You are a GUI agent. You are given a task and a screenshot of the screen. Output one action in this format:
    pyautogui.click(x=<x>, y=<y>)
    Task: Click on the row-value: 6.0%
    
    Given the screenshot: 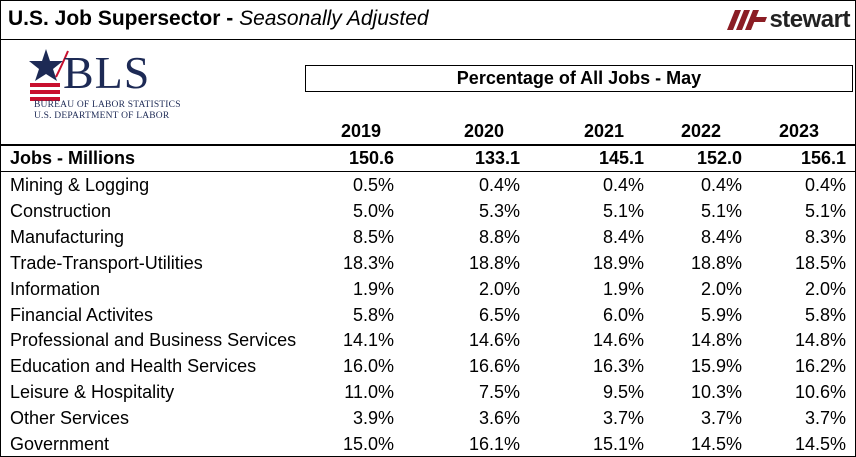 What is the action you would take?
    pyautogui.click(x=623, y=314)
    